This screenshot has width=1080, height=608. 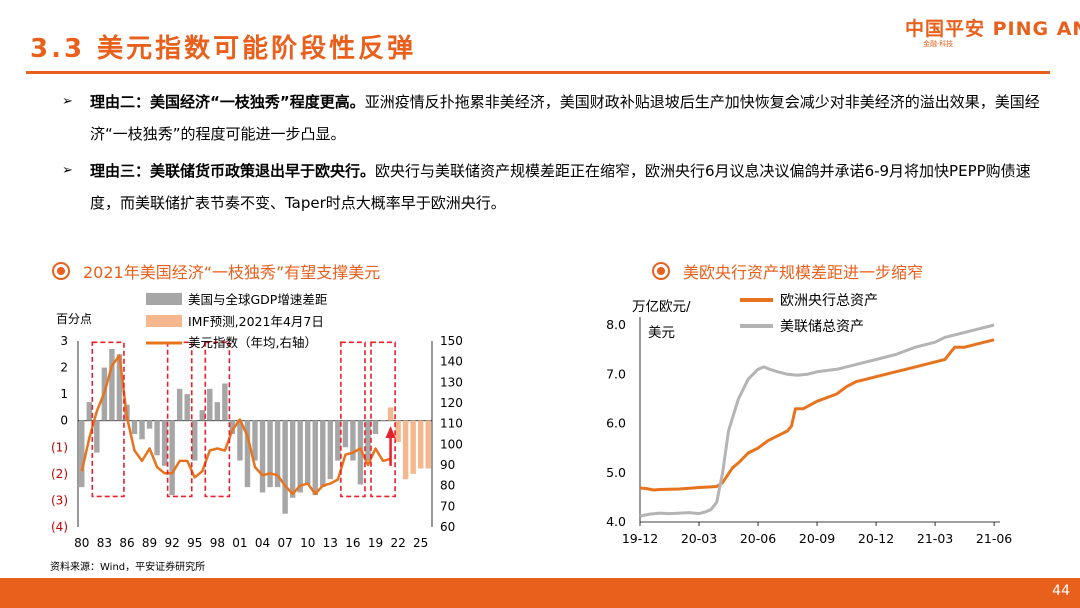 I want to click on legend-label-gdp-gap: 美国与全球GDP增速差距, so click(x=257, y=299).